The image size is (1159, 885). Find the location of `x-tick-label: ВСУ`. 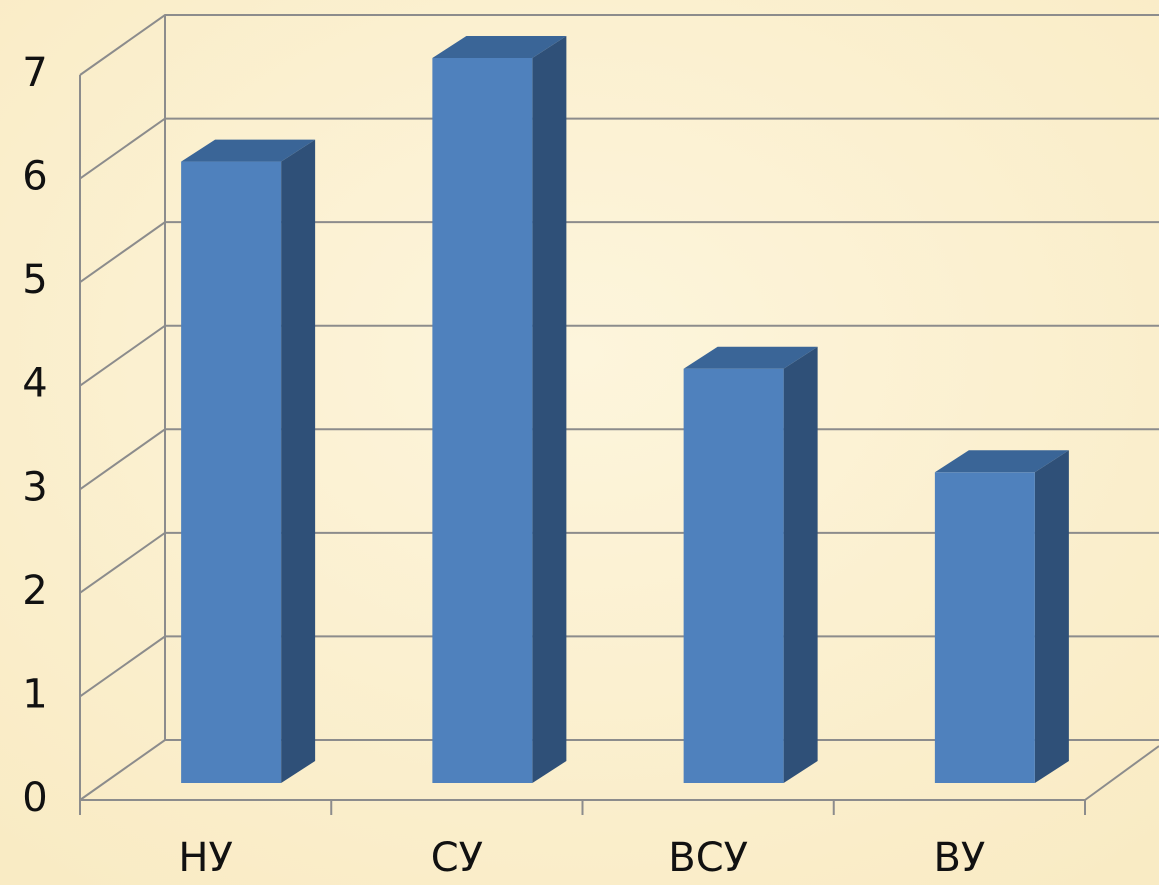

x-tick-label: ВСУ is located at coordinates (708, 858).